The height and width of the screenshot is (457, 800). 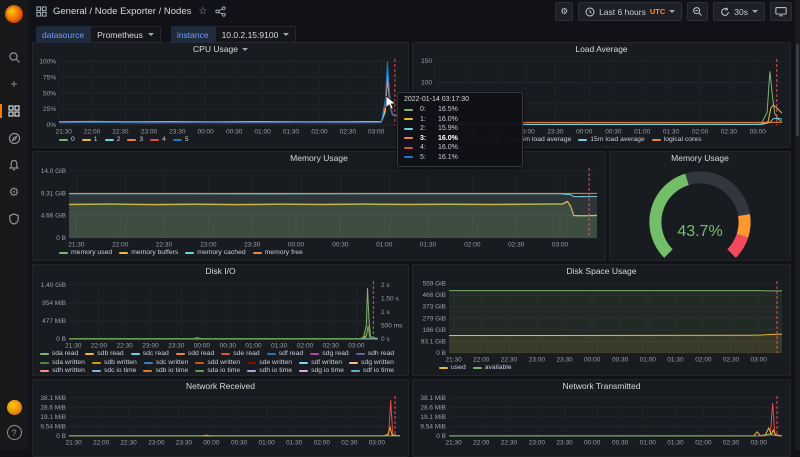 What do you see at coordinates (149, 354) in the screenshot?
I see `legend-item: sdc read` at bounding box center [149, 354].